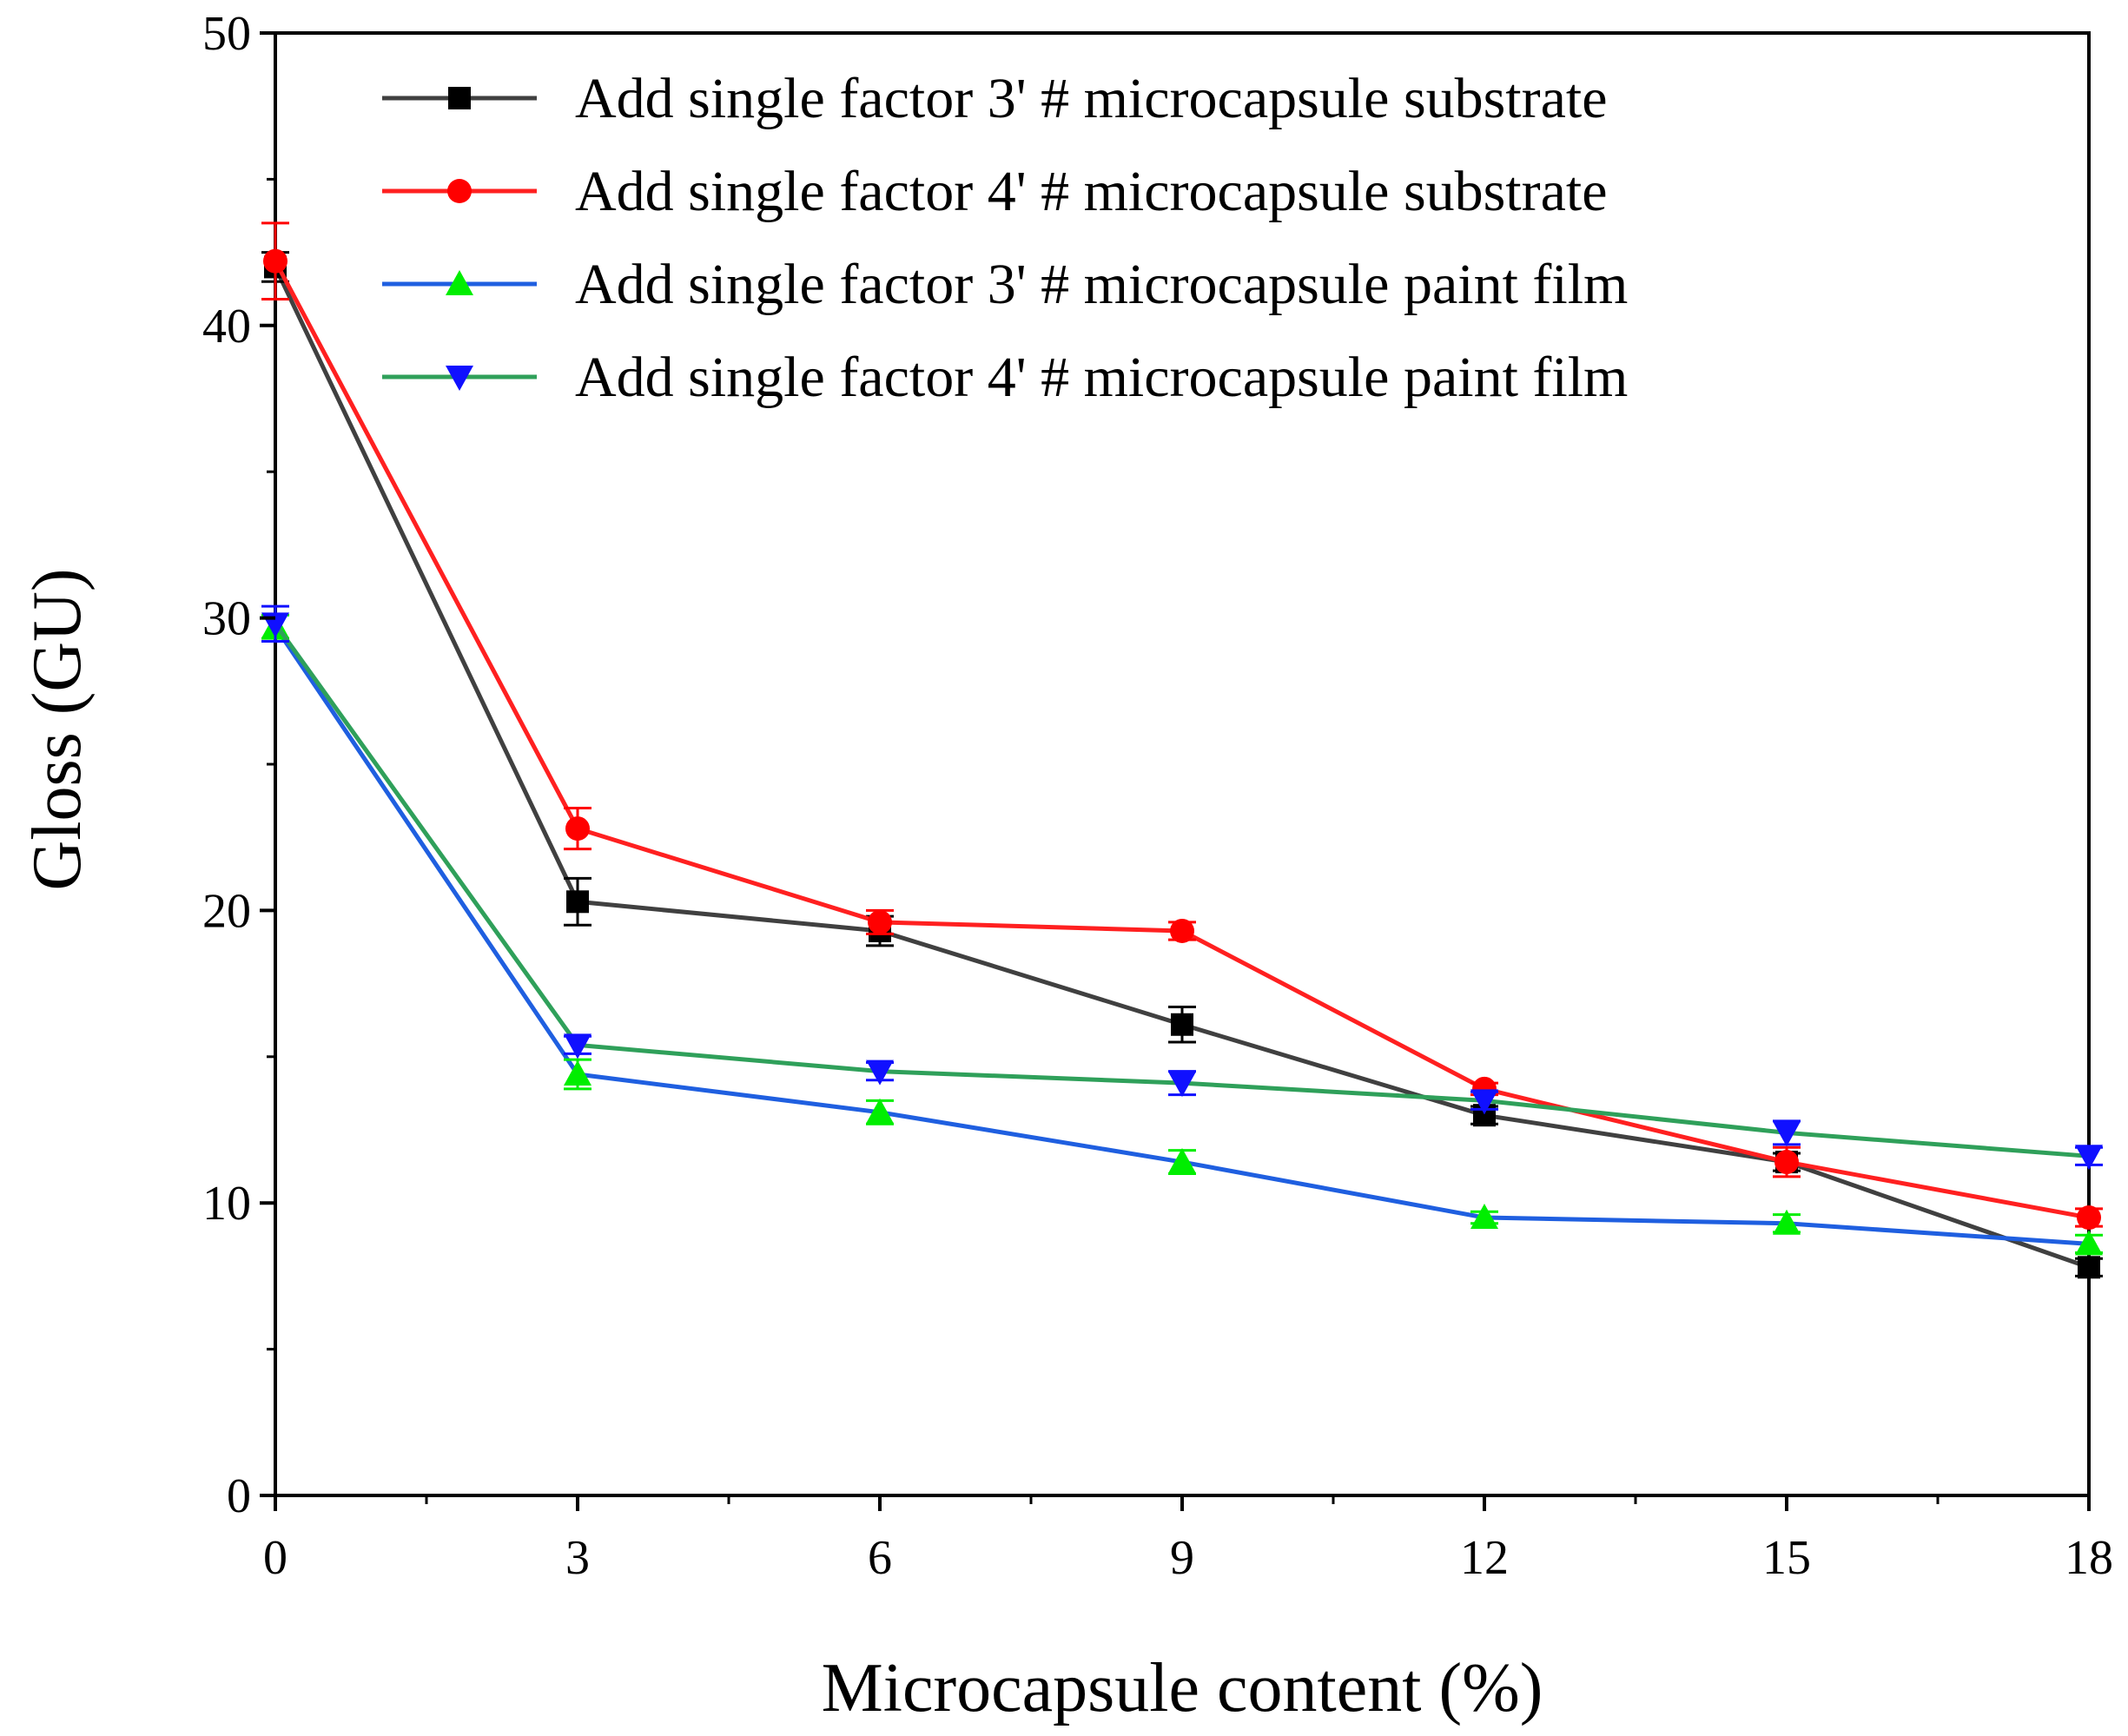 This screenshot has width=2128, height=1736. Describe the element at coordinates (1787, 1558) in the screenshot. I see `x-tick-label: 15` at that location.